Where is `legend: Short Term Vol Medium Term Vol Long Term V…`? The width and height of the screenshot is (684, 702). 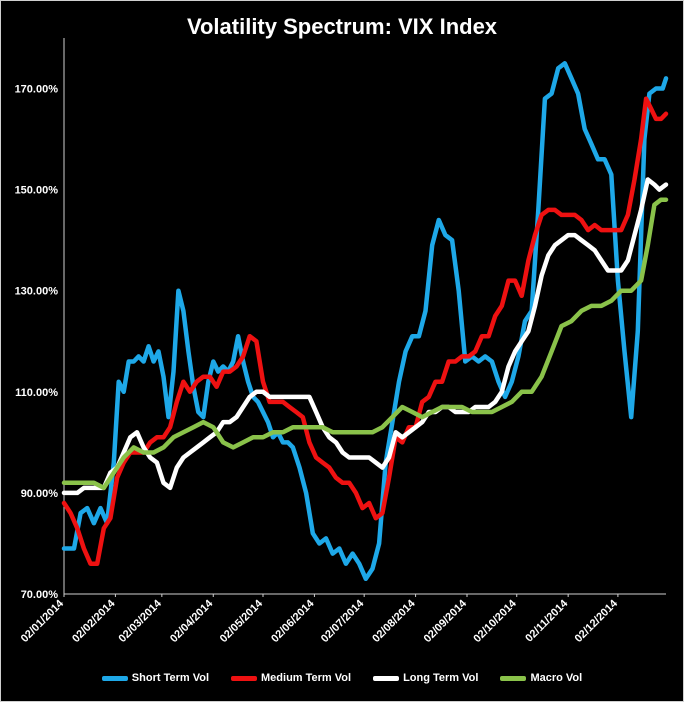 legend: Short Term Vol Medium Term Vol Long Term V… is located at coordinates (342, 678).